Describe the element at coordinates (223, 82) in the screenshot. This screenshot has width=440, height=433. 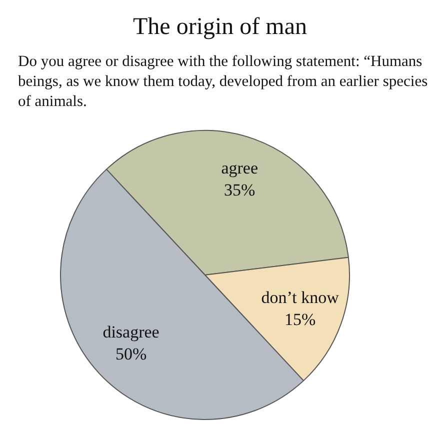
I see `chart-subtitle: Do you agree or disagree with the following statement: “Humans beings, as we know them today, developed from an earlier species of animals.` at that location.